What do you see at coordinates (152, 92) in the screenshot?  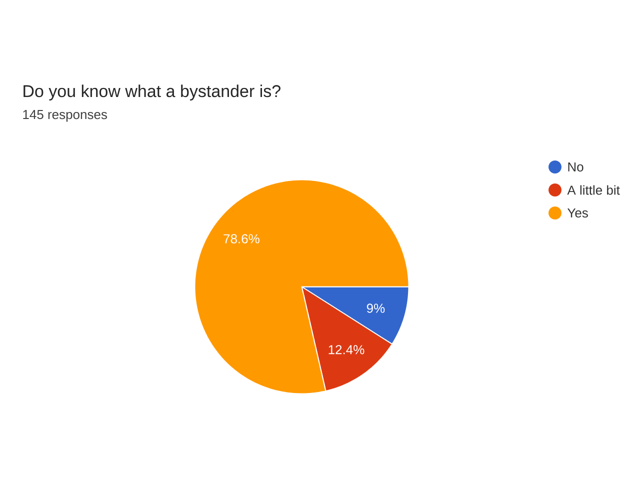 I see `chart-title: Do you know what a bystander is?` at bounding box center [152, 92].